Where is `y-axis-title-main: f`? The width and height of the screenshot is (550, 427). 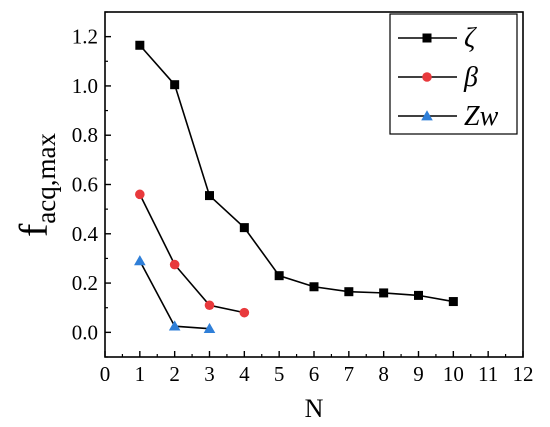 y-axis-title-main: f is located at coordinates (33, 230).